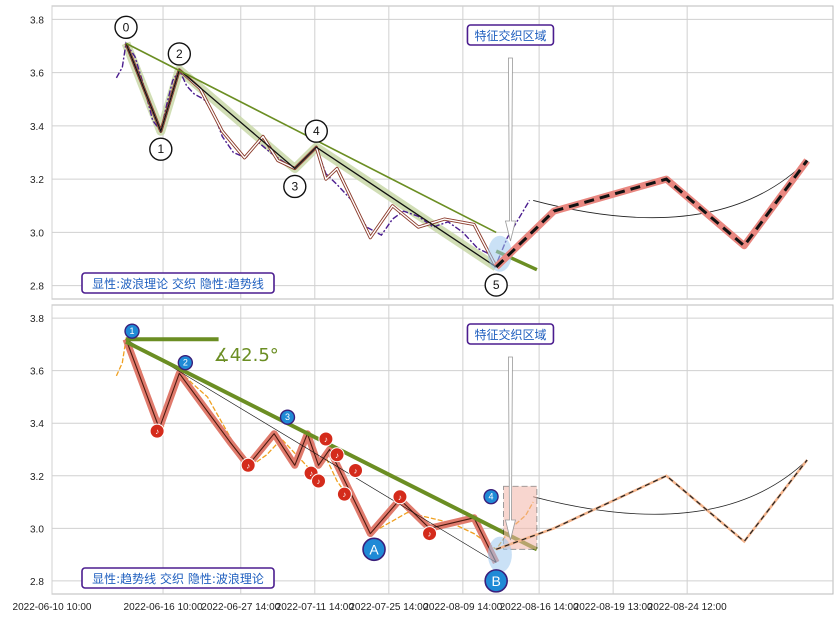 This screenshot has height=617, width=839. Describe the element at coordinates (687, 607) in the screenshot. I see `x-tick-label: 2022-08-24 12:00` at that location.